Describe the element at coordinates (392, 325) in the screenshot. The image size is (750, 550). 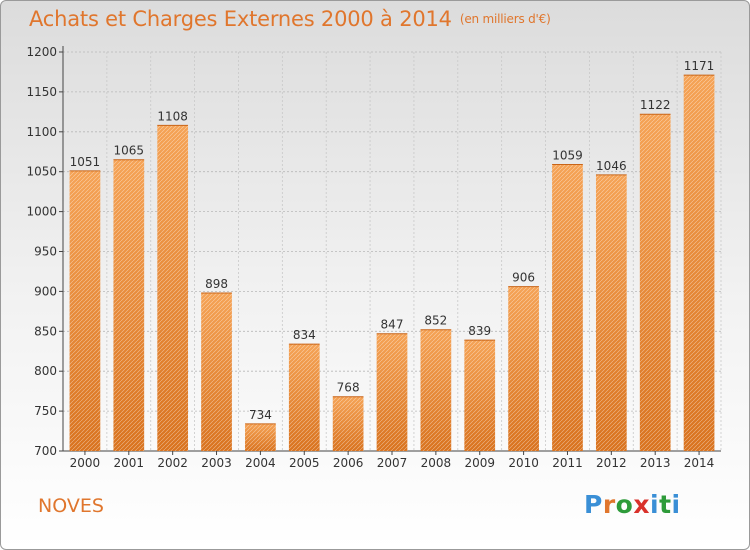
I see `value-label: 847` at that location.